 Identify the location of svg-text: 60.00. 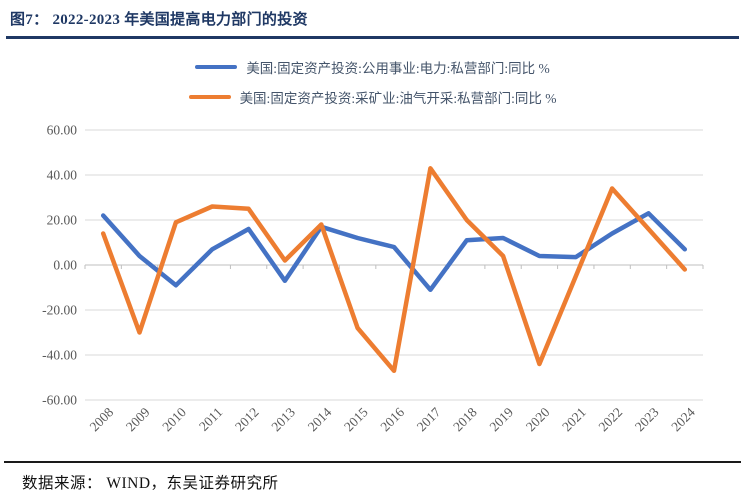
(62, 130).